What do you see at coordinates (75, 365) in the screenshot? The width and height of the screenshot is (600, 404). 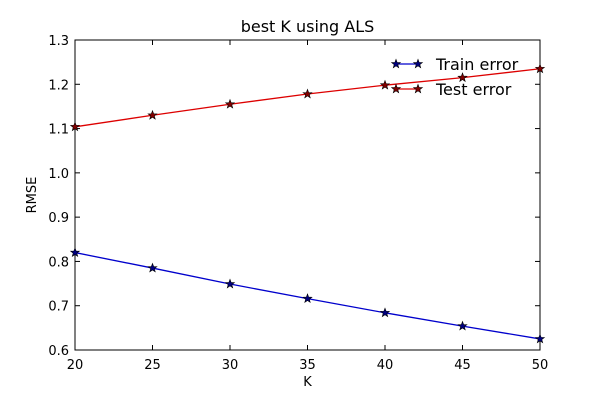 I see `x-tick-label: 20` at bounding box center [75, 365].